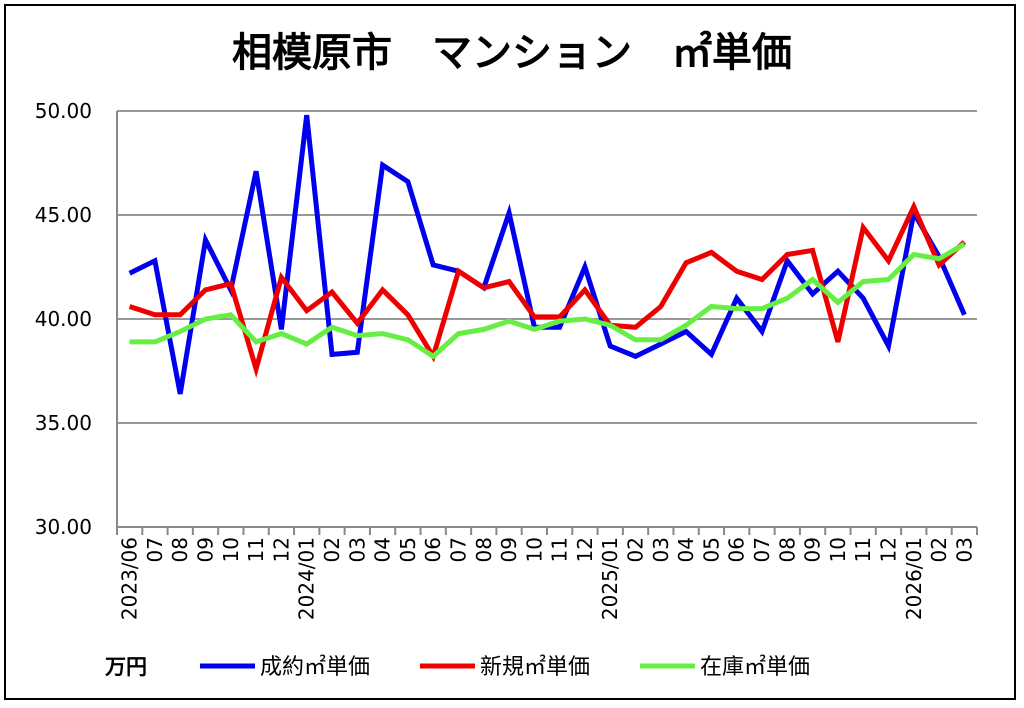  What do you see at coordinates (130, 578) in the screenshot?
I see `x-tick-label: 2023/06` at bounding box center [130, 578].